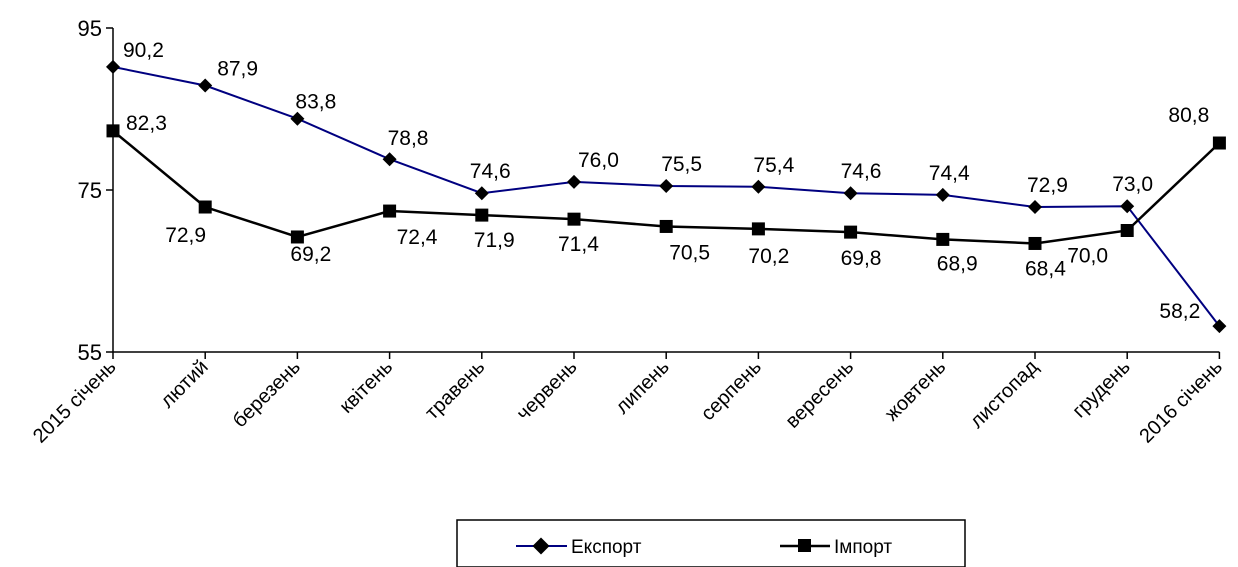 Image resolution: width=1238 pixels, height=567 pixels. I want to click on import-data-label: 71,4, so click(578, 244).